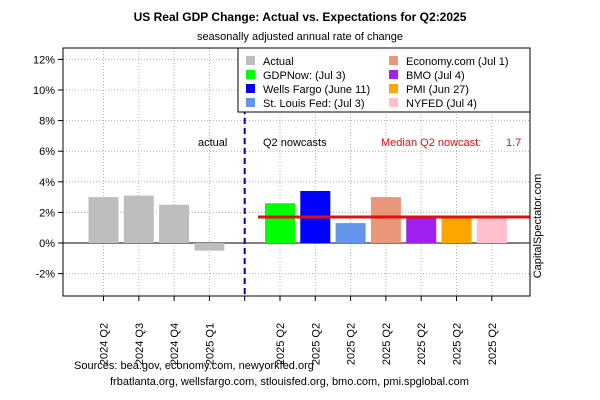  What do you see at coordinates (210, 344) in the screenshot?
I see `x-tick-label: 2025 Q1` at bounding box center [210, 344].